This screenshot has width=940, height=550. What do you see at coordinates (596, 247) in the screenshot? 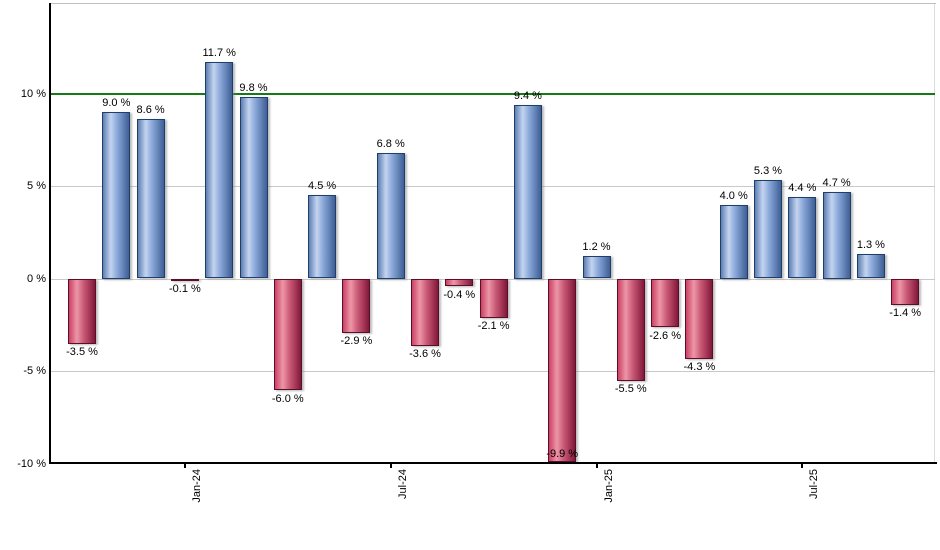
I see `bar-value-label: 1.2 %` at bounding box center [596, 247].